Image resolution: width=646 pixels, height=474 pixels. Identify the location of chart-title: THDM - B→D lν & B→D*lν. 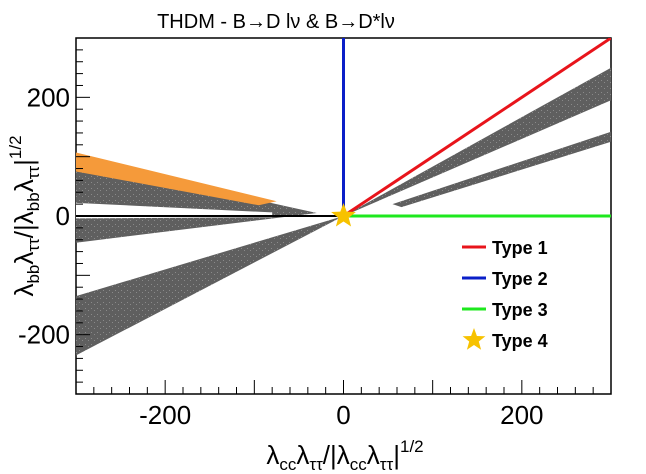
(276, 22).